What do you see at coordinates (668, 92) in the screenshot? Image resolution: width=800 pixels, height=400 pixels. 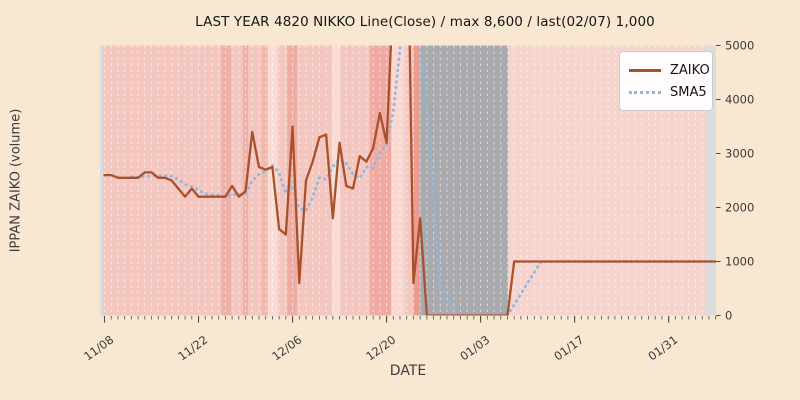 I see `legend-entry-sma5: SMA5` at bounding box center [668, 92].